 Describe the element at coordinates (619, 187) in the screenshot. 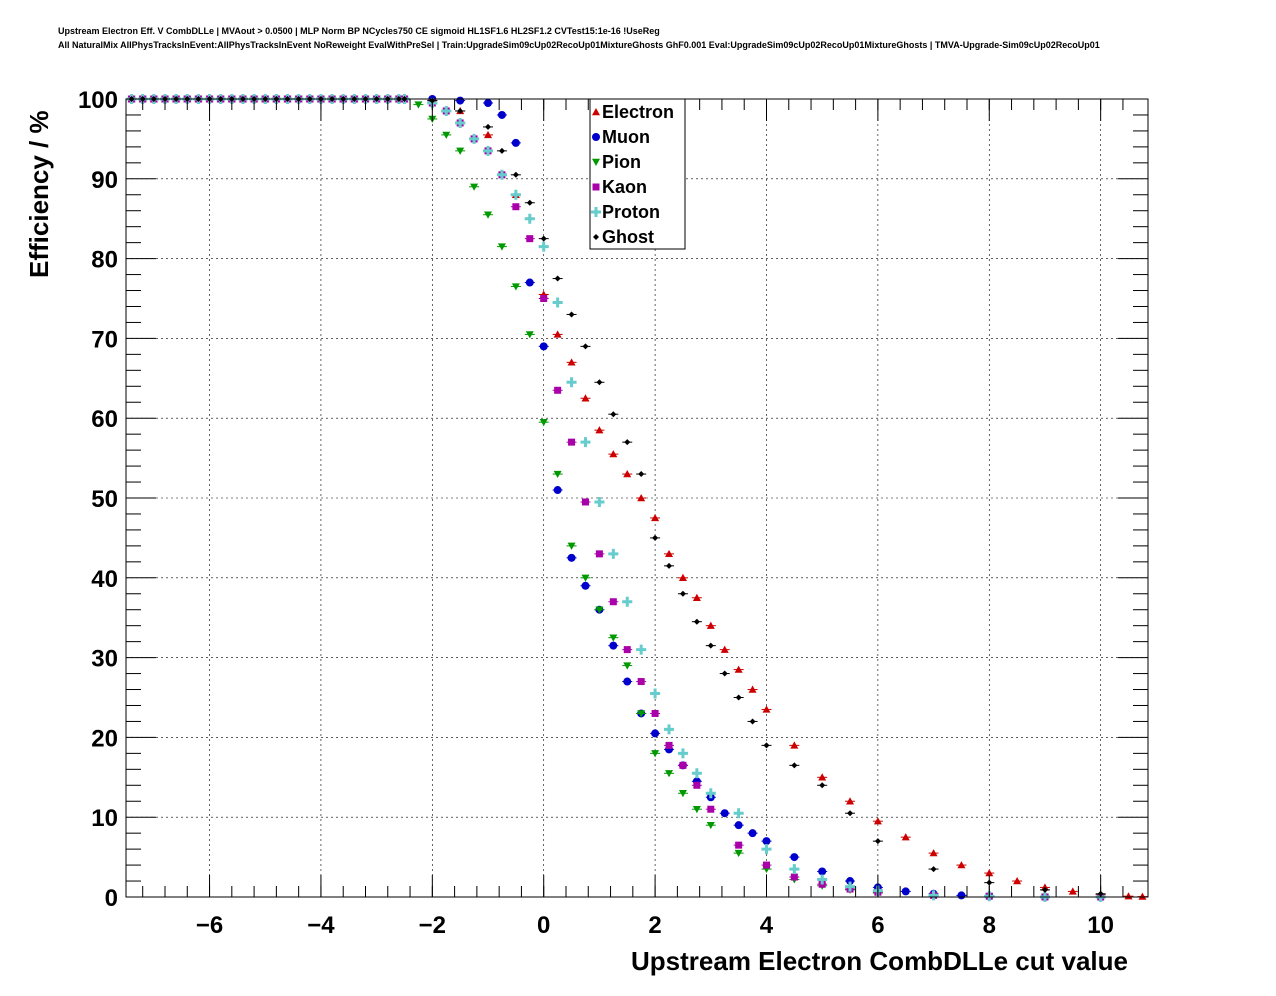

I see `legend-entry-kaon: Kaon` at that location.